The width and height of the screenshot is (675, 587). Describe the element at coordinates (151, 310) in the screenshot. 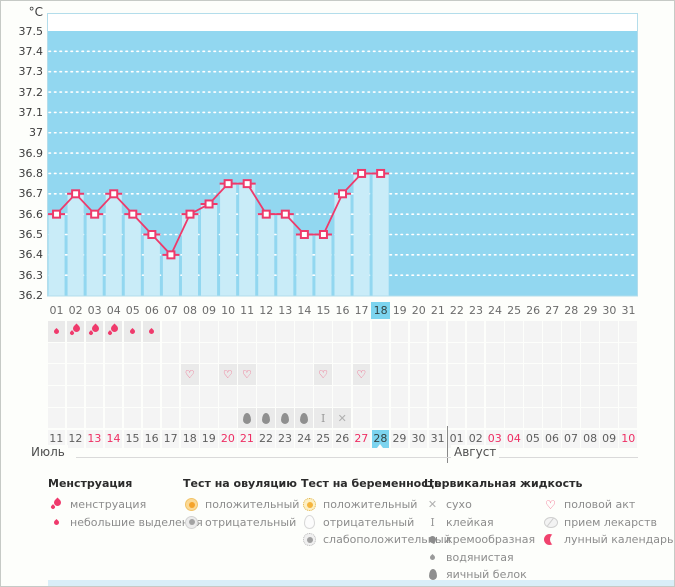

I see `cycle-day-label: 06` at that location.